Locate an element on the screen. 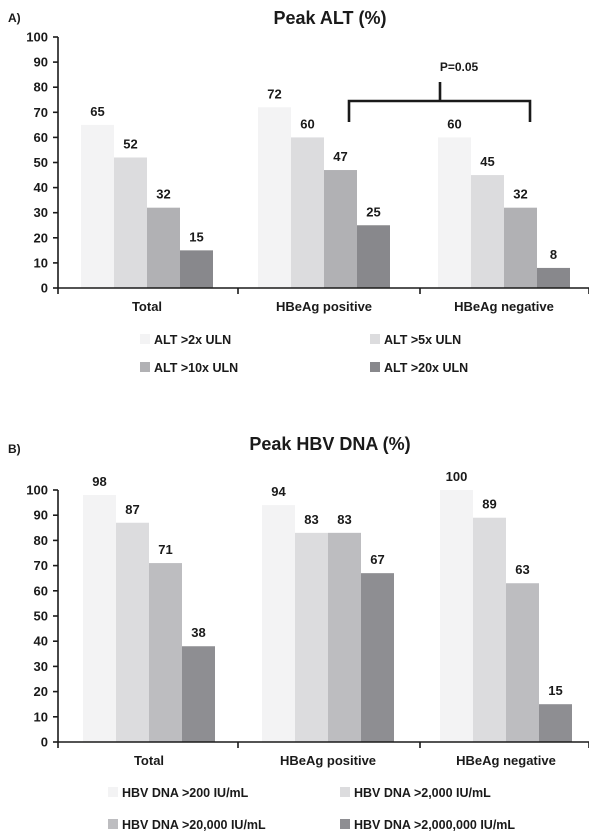 The image size is (589, 839). panel-label: B) is located at coordinates (14, 449).